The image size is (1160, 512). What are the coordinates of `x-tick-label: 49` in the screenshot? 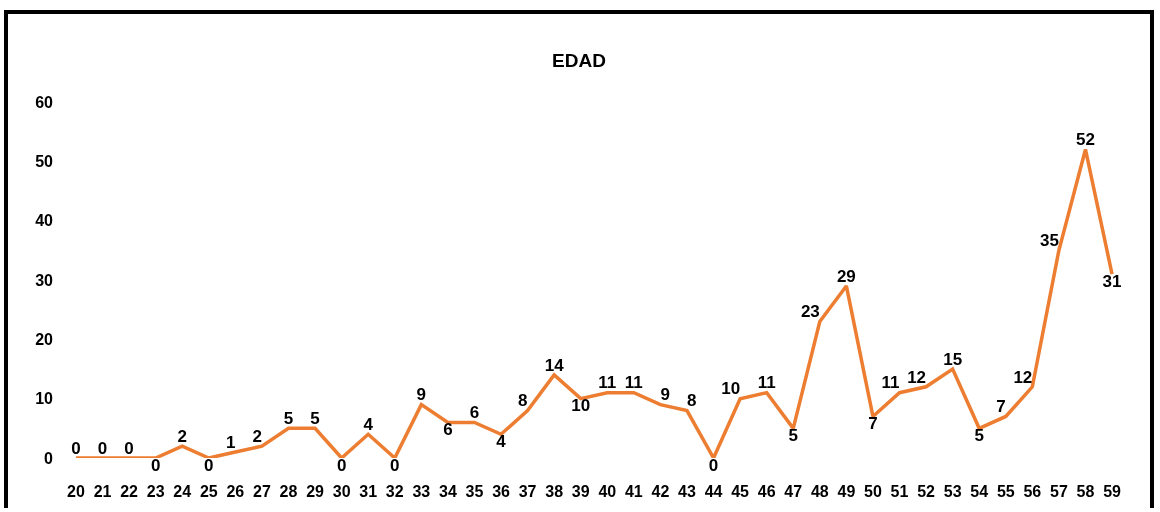 It's located at (846, 491).